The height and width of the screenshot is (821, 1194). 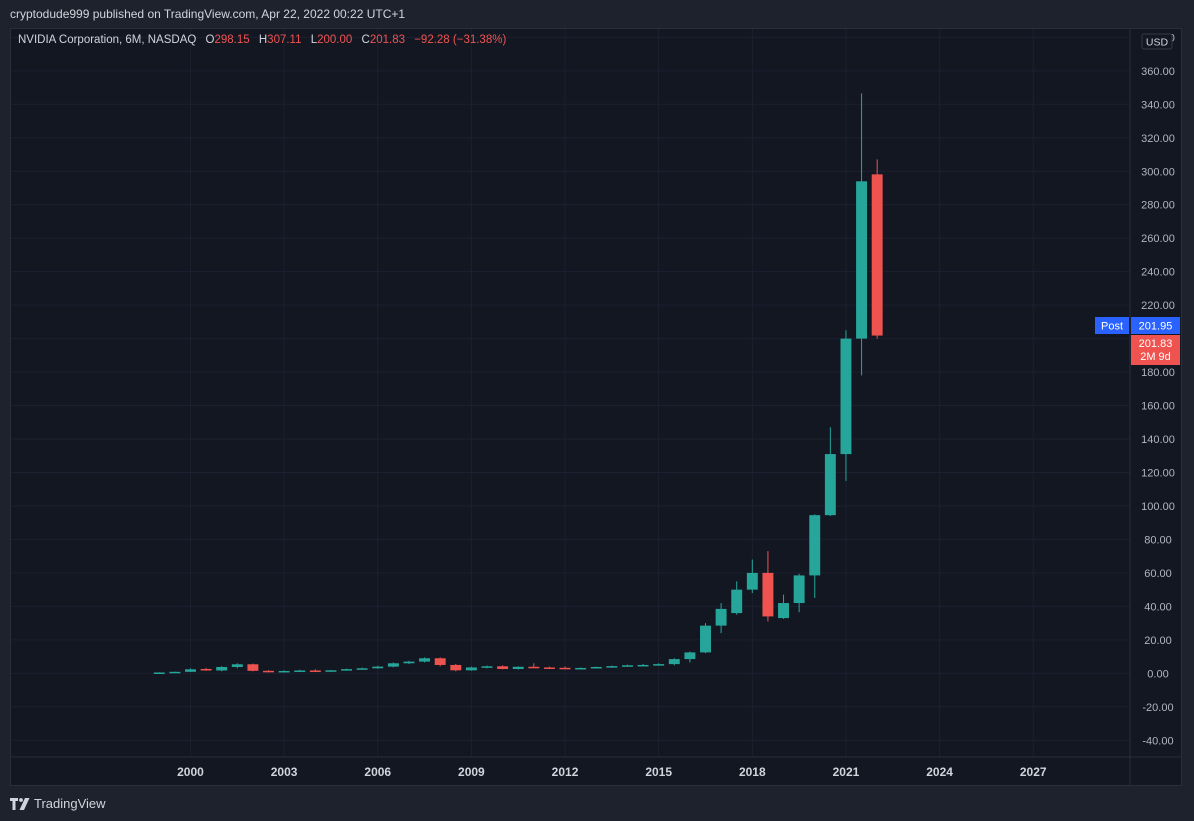 I want to click on bar-countdown-label: 2M 9d, so click(x=1155, y=357).